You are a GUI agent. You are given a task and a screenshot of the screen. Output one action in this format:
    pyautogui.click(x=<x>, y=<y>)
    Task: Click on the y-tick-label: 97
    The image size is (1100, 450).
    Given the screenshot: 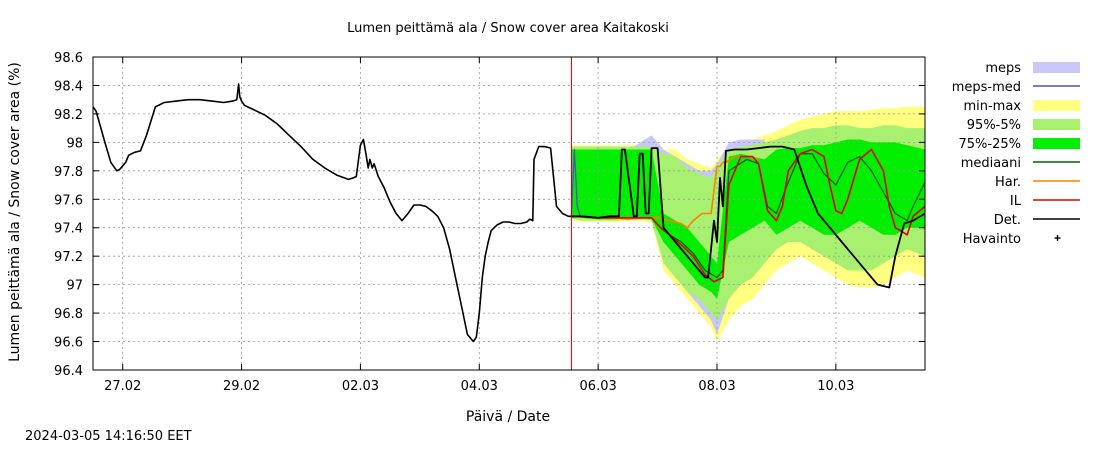 What is the action you would take?
    pyautogui.click(x=74, y=286)
    